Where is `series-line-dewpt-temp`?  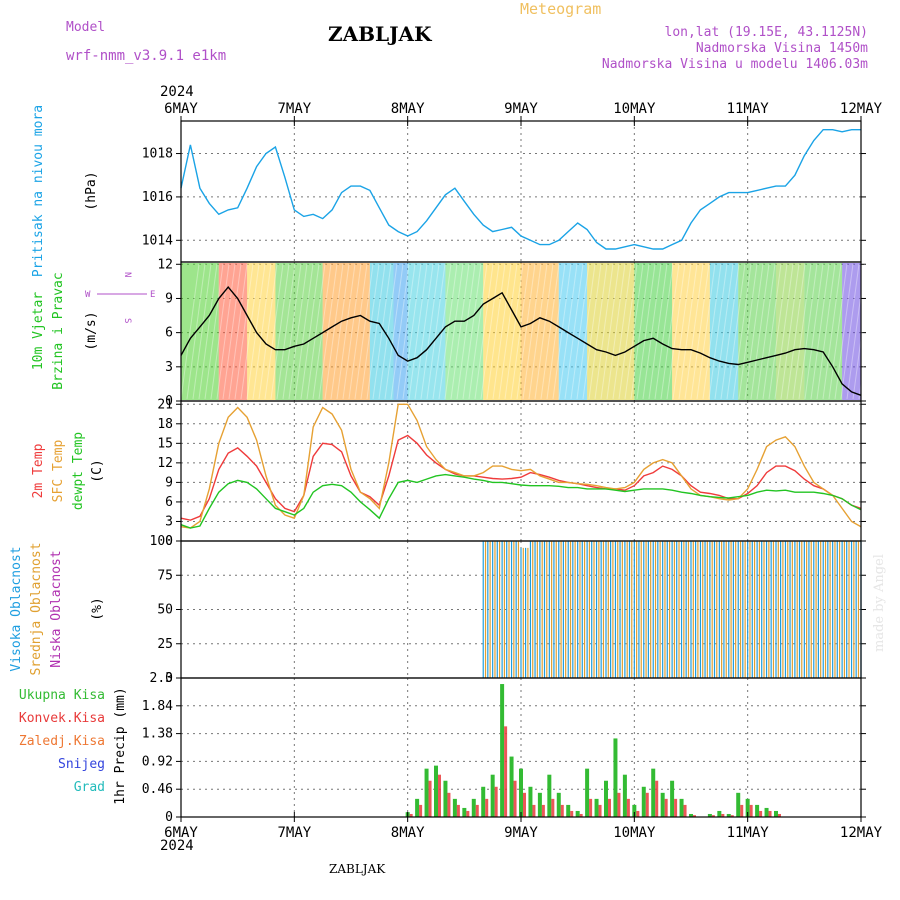 series-line-dewpt-temp is located at coordinates (521, 501).